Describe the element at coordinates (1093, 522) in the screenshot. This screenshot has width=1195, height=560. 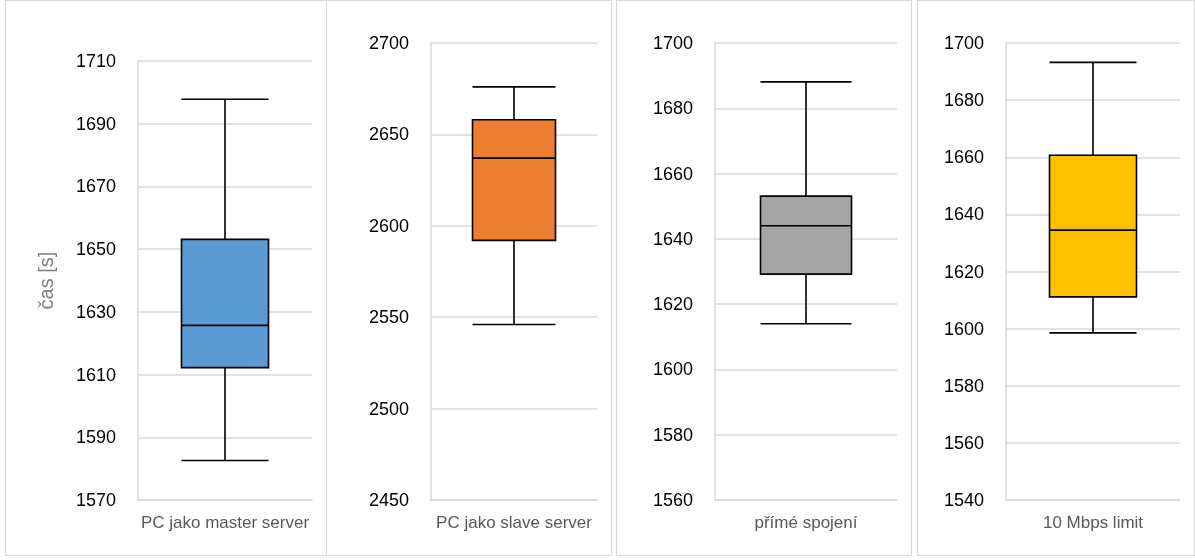
I see `x-tick-label: 10 Mbps limit` at that location.